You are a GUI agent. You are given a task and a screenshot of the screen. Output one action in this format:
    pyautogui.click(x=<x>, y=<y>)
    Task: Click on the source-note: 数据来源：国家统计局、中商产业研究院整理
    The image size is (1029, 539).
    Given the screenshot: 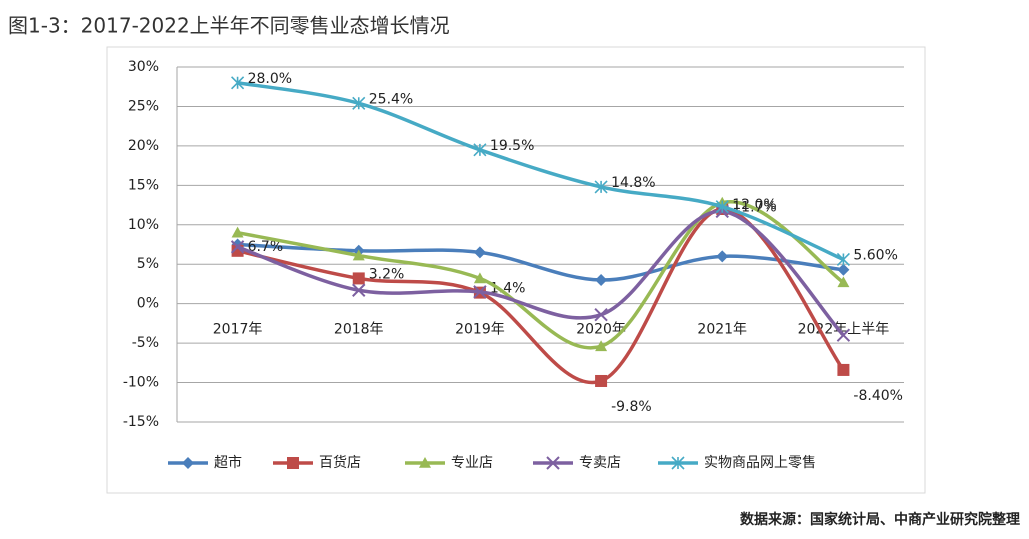 What is the action you would take?
    pyautogui.click(x=880, y=519)
    